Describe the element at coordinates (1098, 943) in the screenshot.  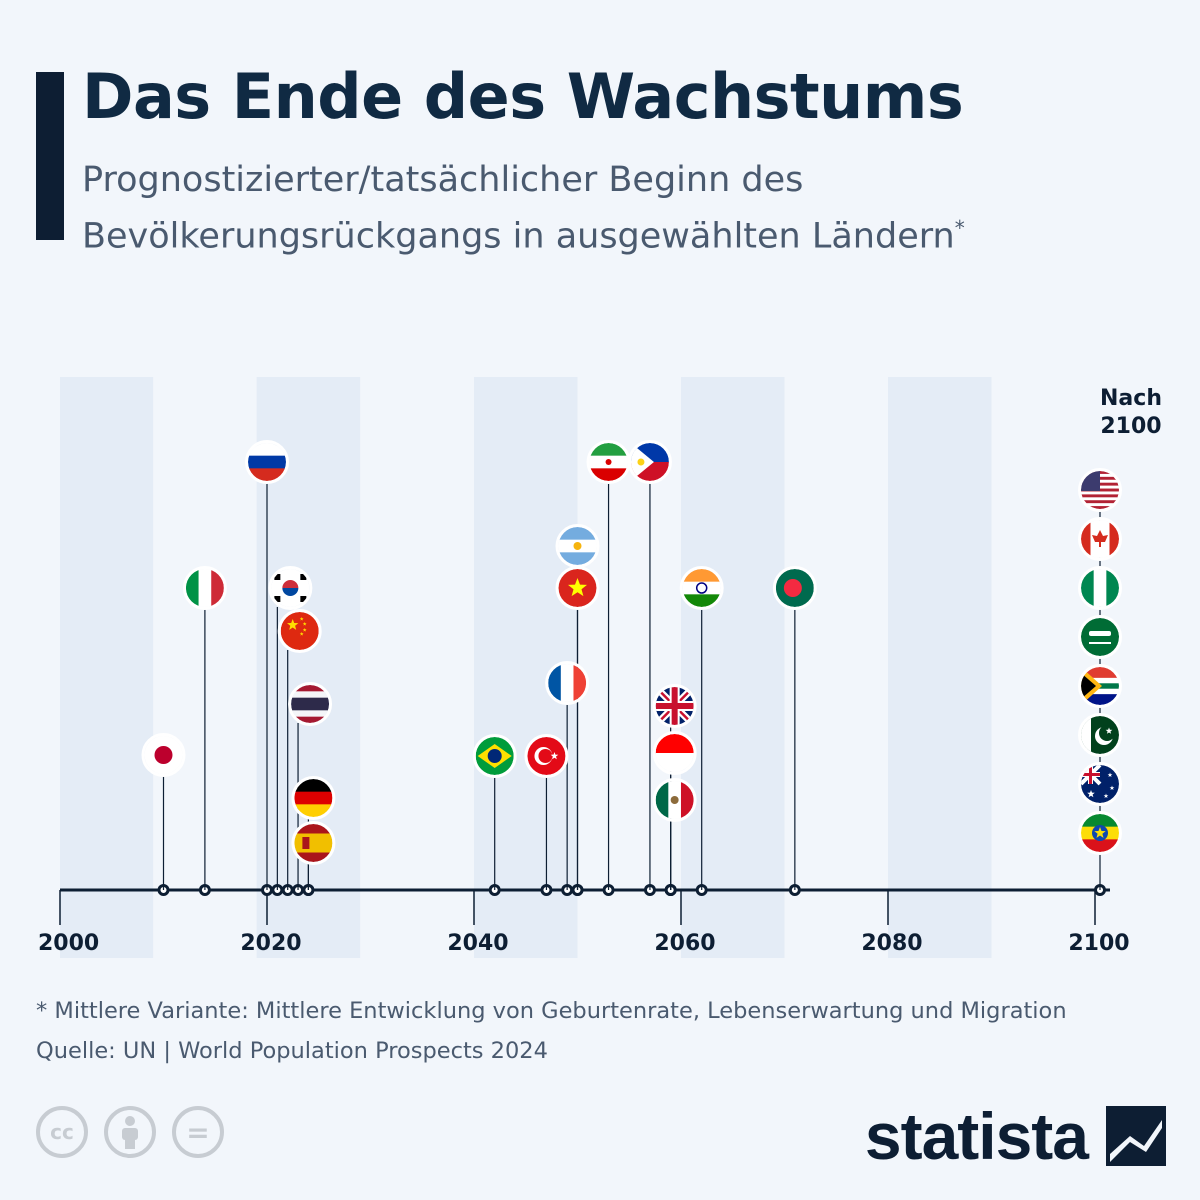
I see `x-tick-label: 2100` at that location.